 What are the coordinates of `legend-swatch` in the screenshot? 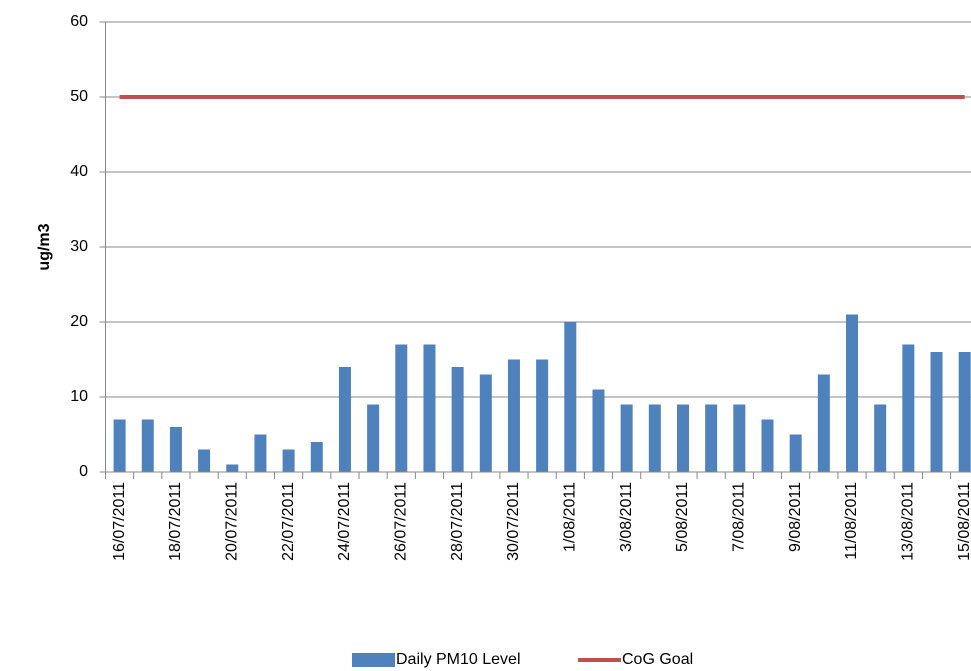 It's located at (373, 660).